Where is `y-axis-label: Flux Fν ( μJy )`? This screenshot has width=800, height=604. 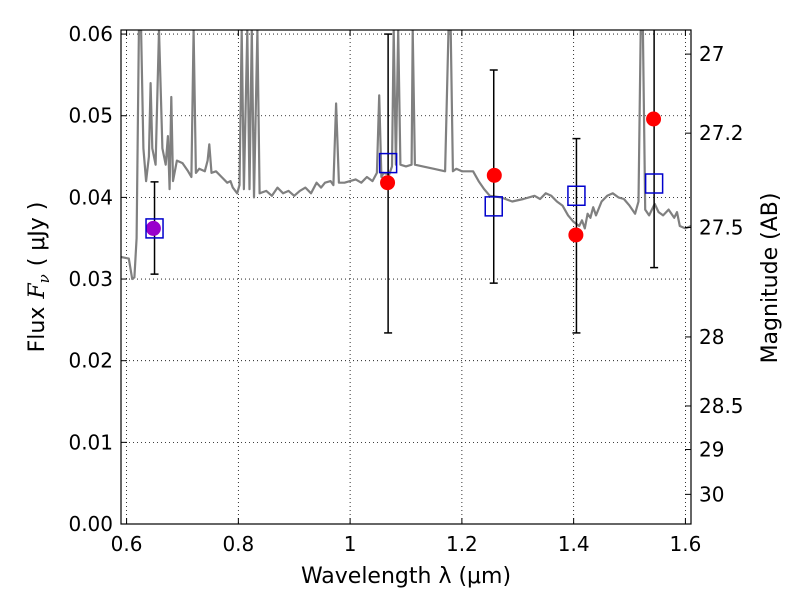
y-axis-label: Flux Fν ( μJy ) is located at coordinates (39, 277).